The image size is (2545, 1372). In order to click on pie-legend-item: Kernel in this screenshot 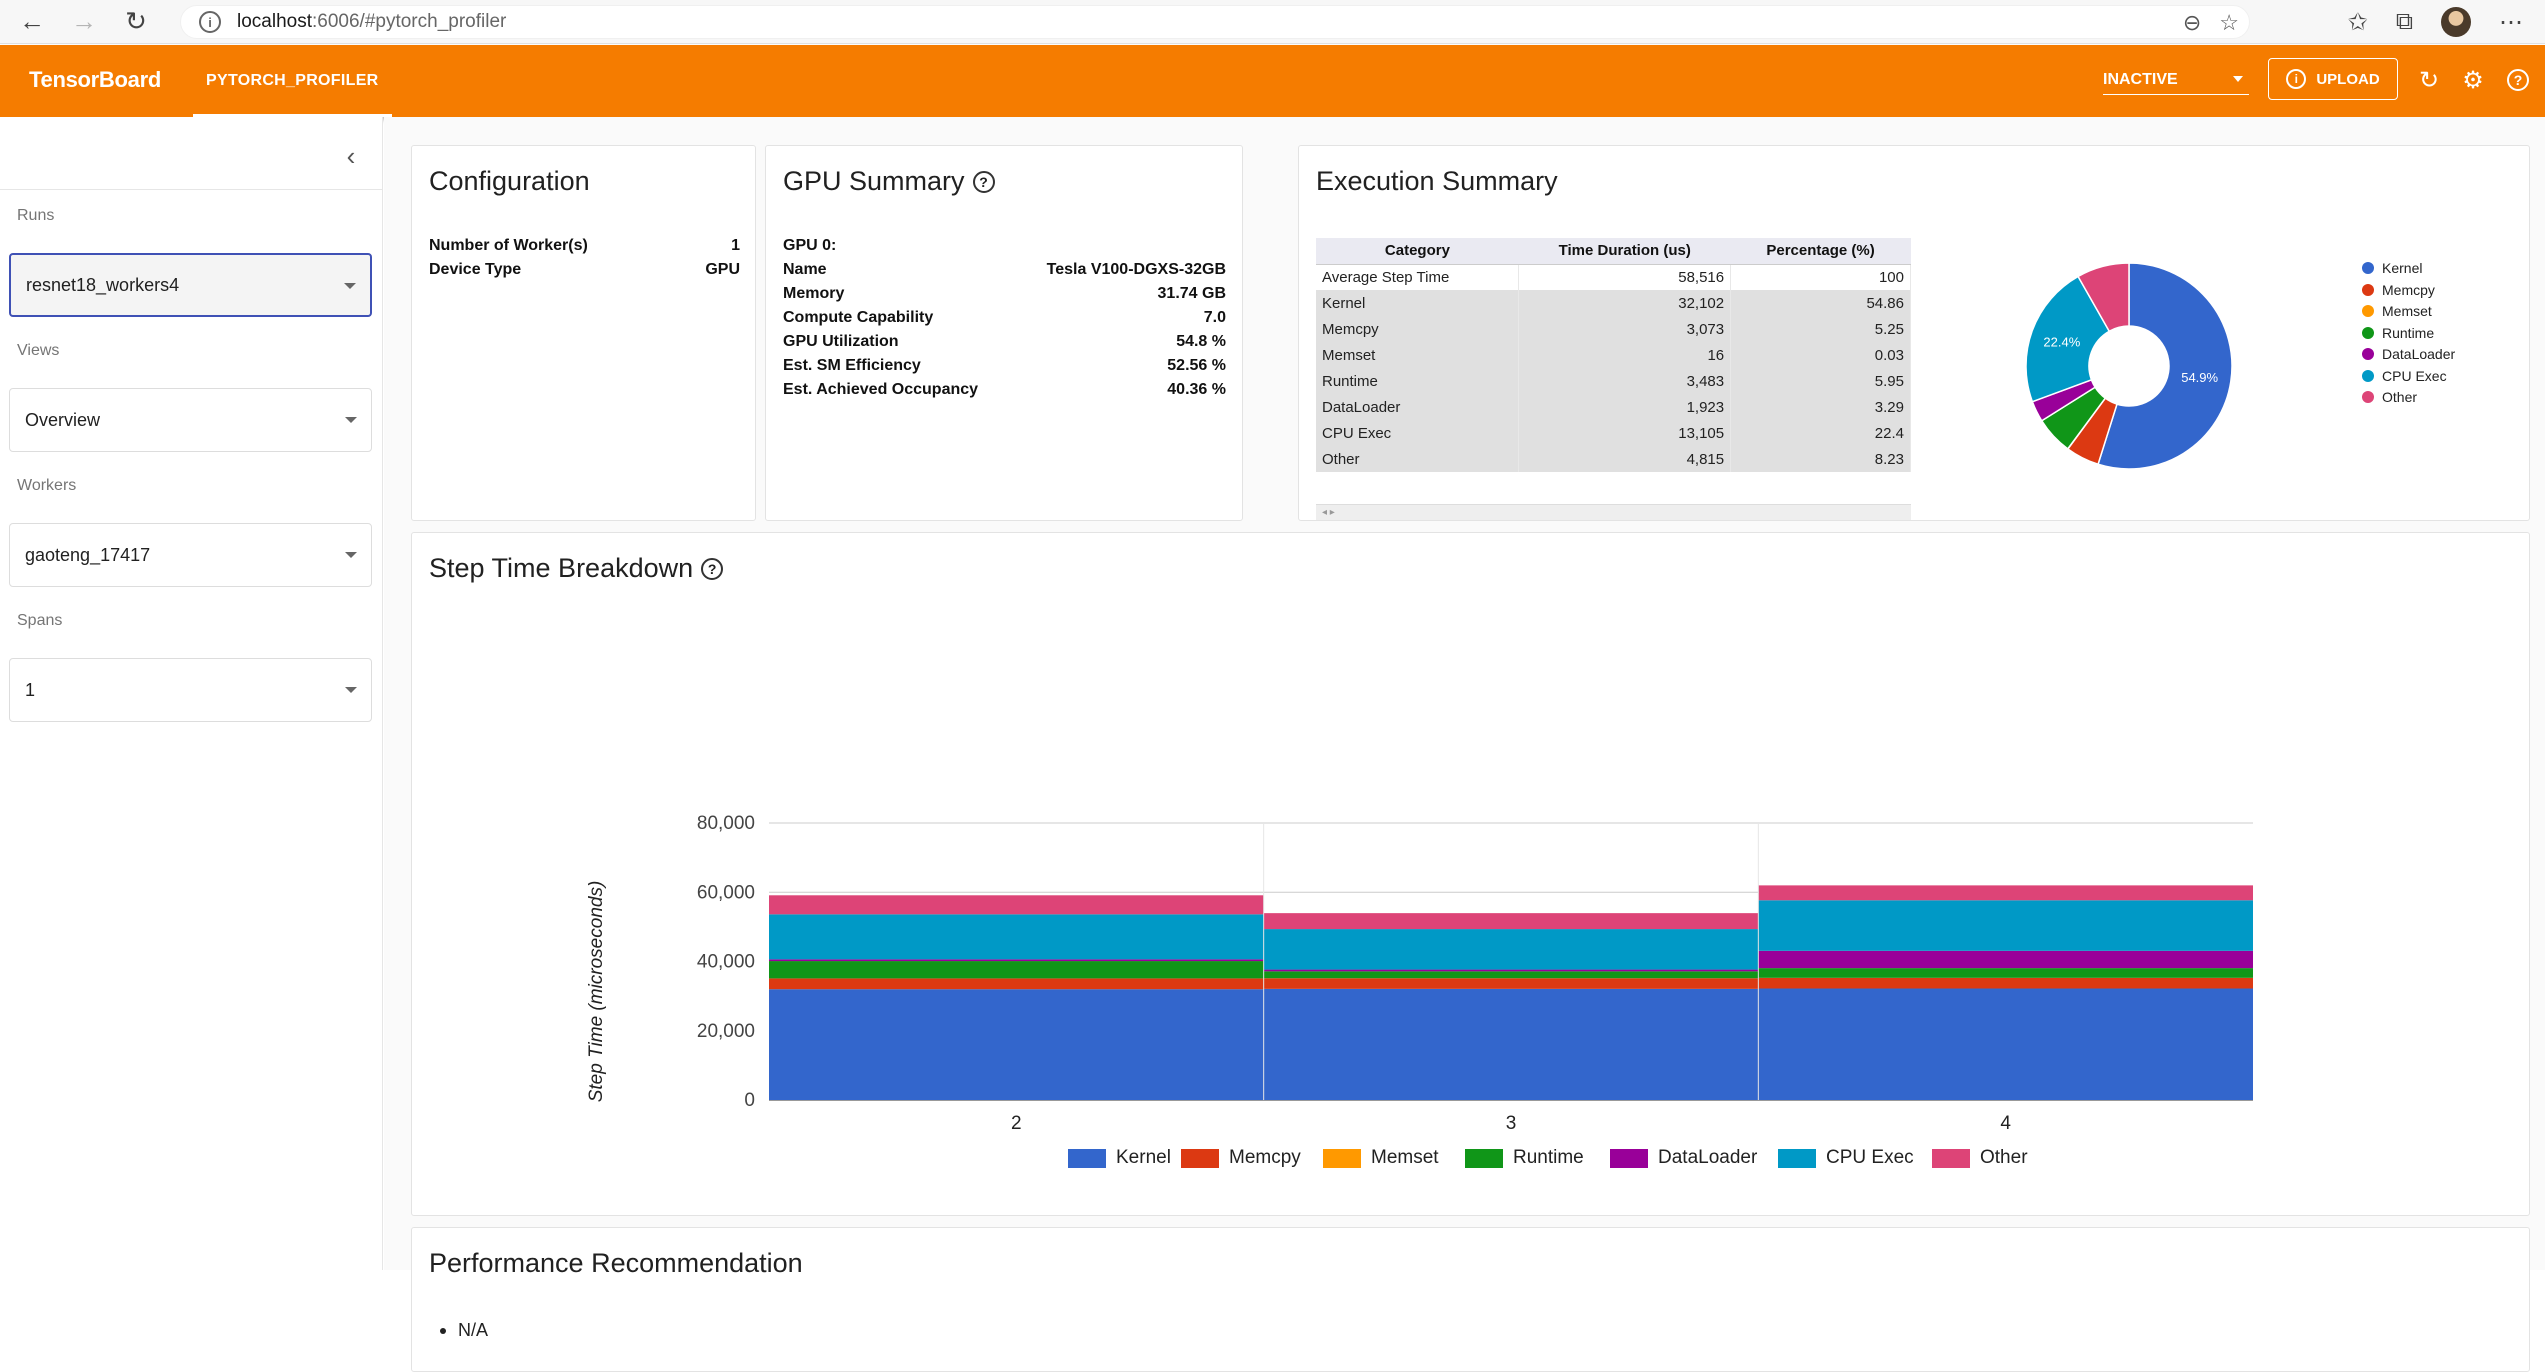, I will do `click(2392, 268)`.